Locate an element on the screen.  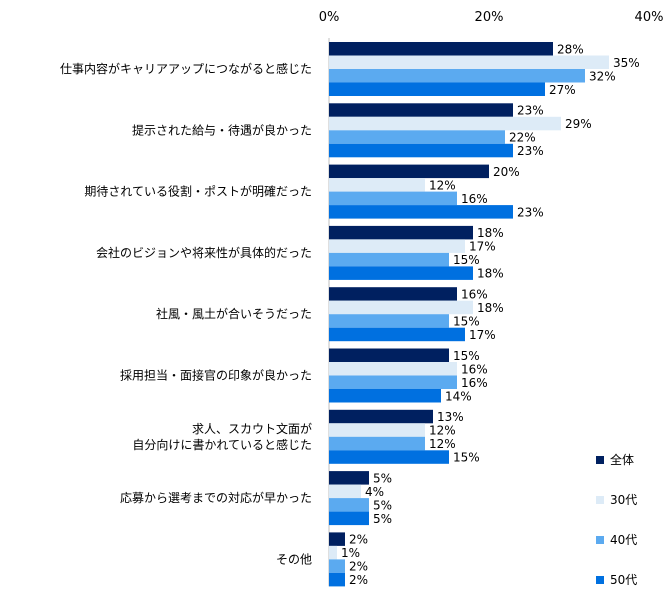
data-label: 20% is located at coordinates (506, 172).